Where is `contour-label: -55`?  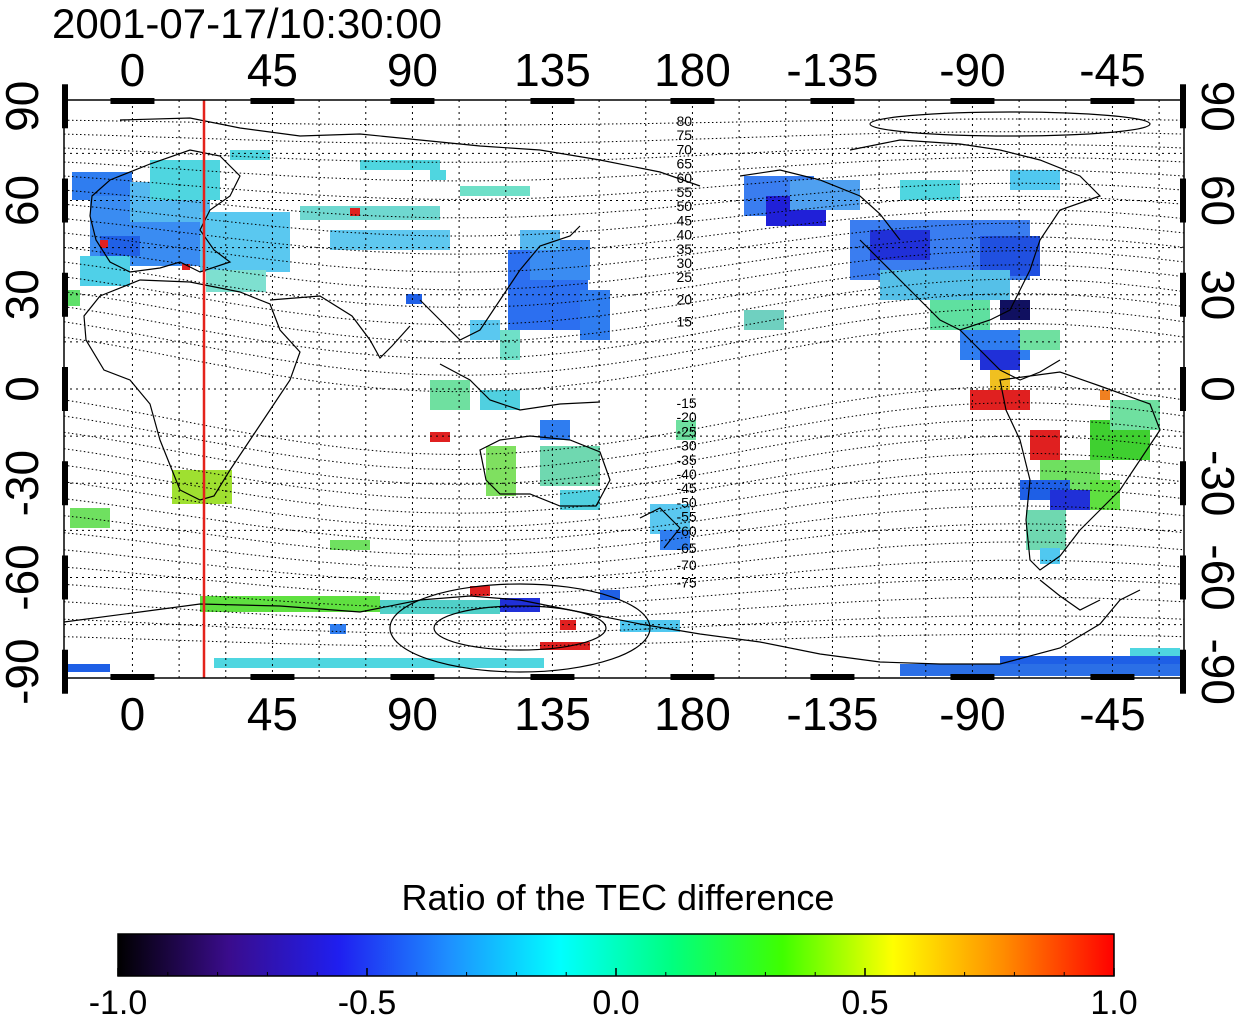
contour-label: -55 is located at coordinates (686, 517).